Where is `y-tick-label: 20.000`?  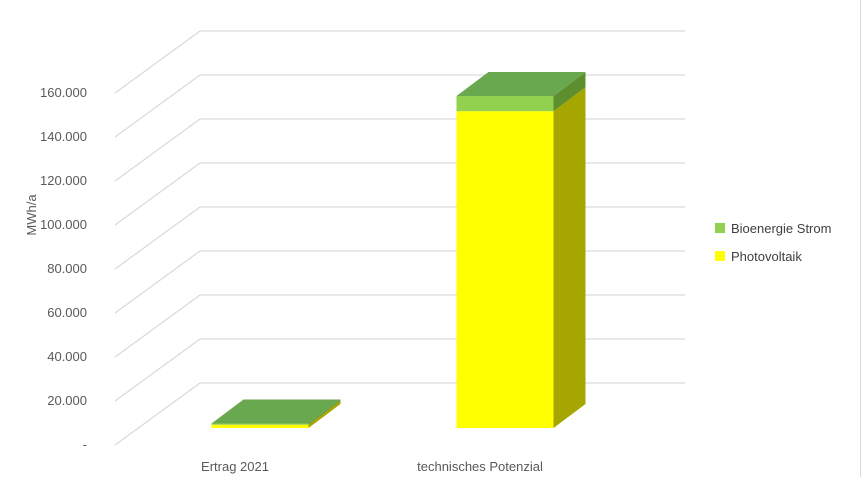
y-tick-label: 20.000 is located at coordinates (67, 400).